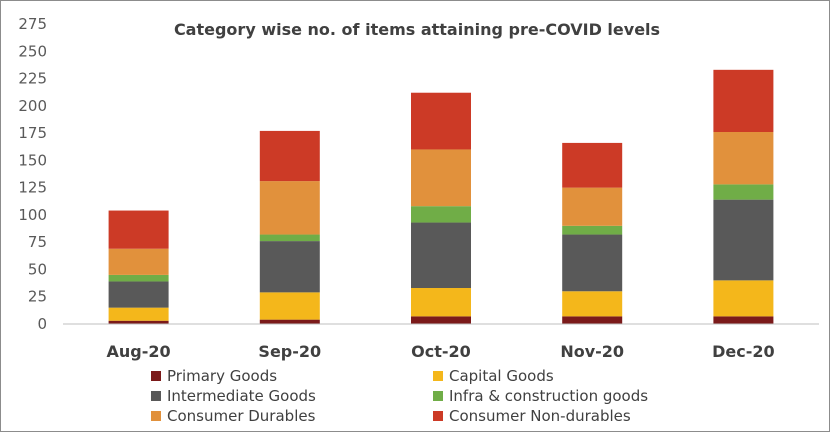 The image size is (830, 433). What do you see at coordinates (32, 106) in the screenshot?
I see `y-tick-label: 200` at bounding box center [32, 106].